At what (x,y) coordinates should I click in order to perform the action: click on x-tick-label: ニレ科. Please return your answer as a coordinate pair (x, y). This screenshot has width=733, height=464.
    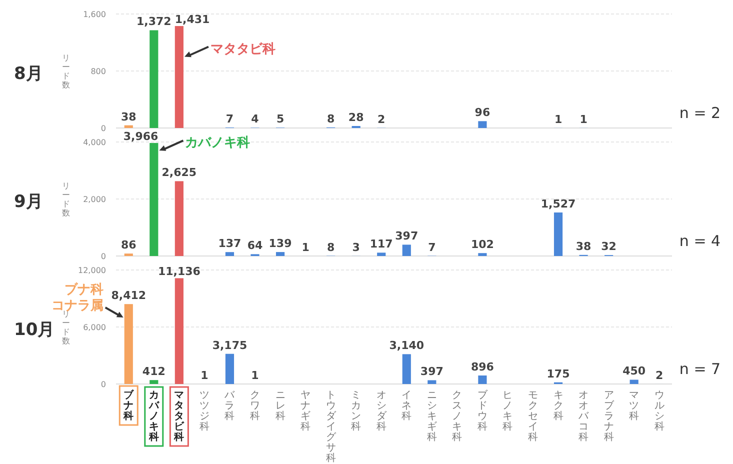
    Looking at the image, I should click on (280, 406).